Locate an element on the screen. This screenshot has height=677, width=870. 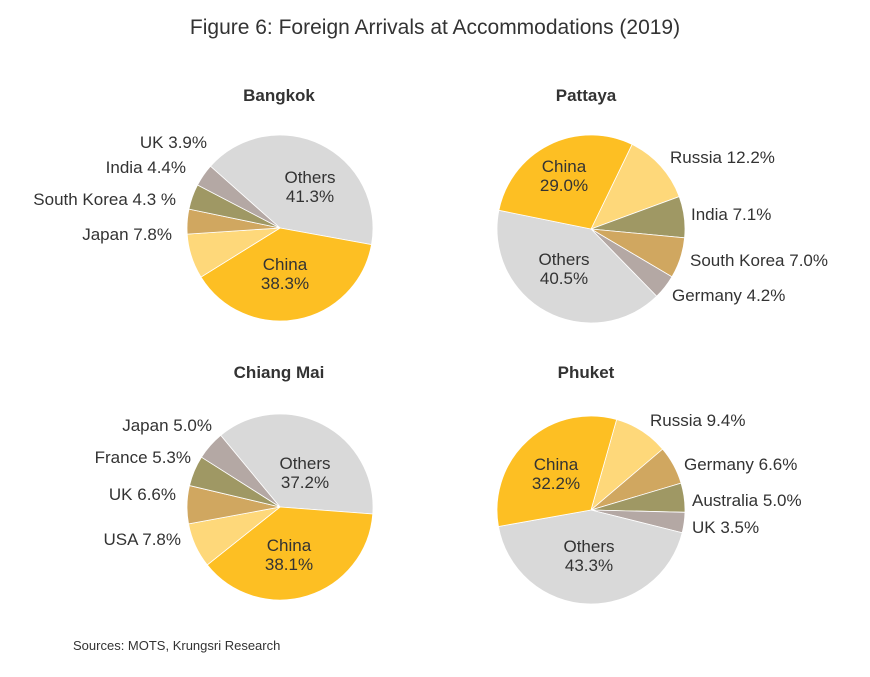
source-note: Sources: MOTS, Krungsri Research is located at coordinates (177, 645).